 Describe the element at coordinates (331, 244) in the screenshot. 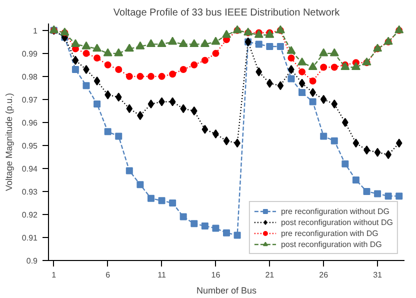

I see `legend-label: post reconfiguration with DG` at that location.